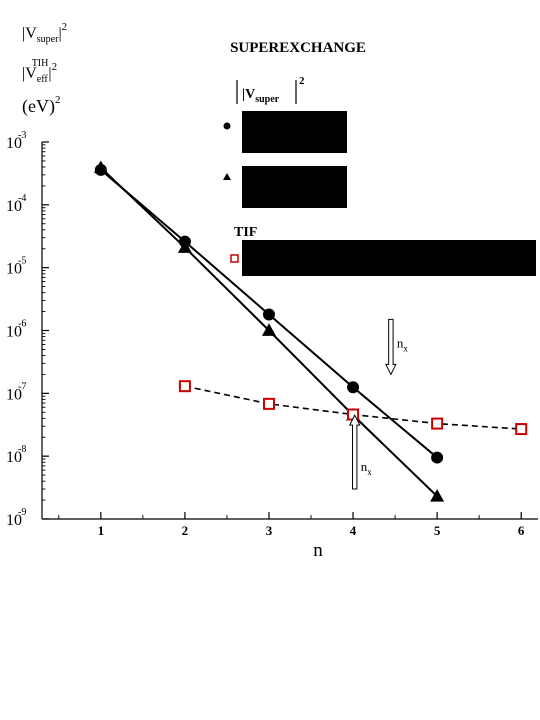 This screenshot has width=540, height=720. Describe the element at coordinates (41, 105) in the screenshot. I see `svg-text: (eV)2` at that location.